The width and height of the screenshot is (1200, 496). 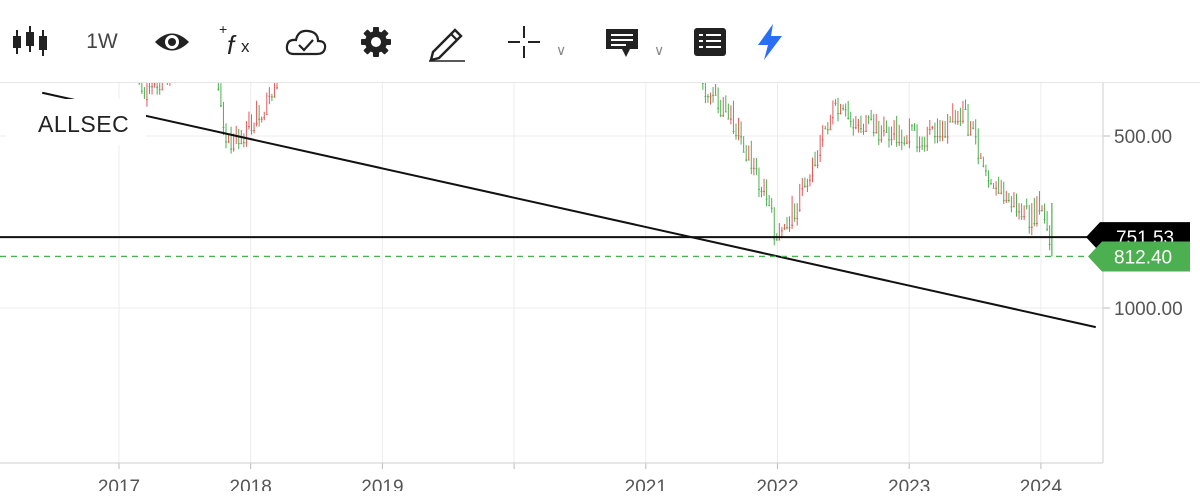 I want to click on eye-icon, so click(x=172, y=42).